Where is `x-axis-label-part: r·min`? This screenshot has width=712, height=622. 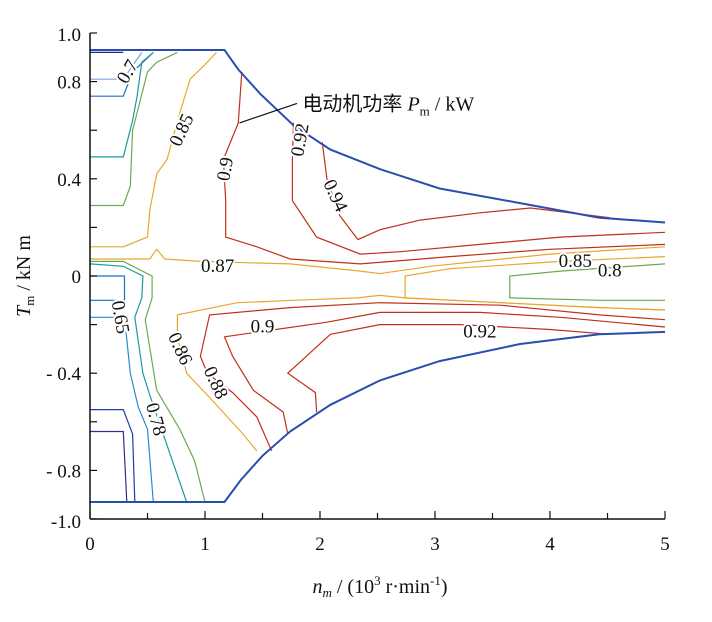
x-axis-label-part: r·min is located at coordinates (405, 587).